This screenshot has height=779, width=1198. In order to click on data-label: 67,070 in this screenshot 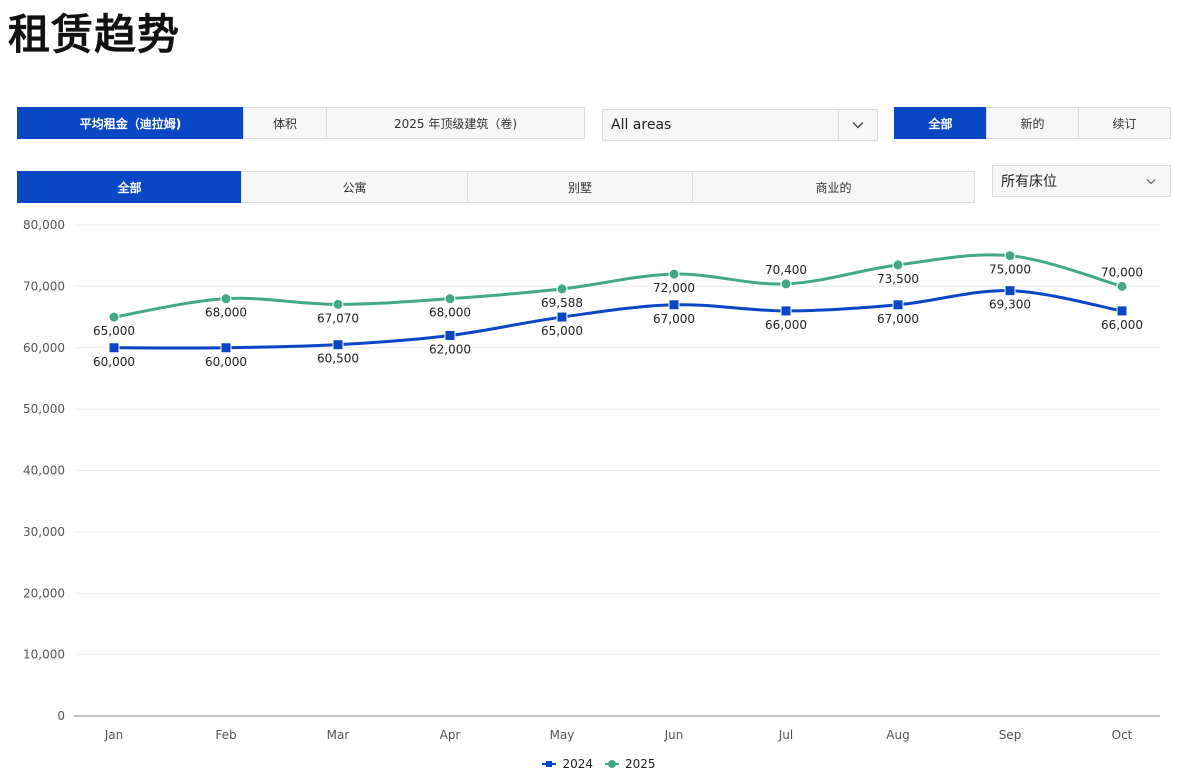, I will do `click(338, 318)`.